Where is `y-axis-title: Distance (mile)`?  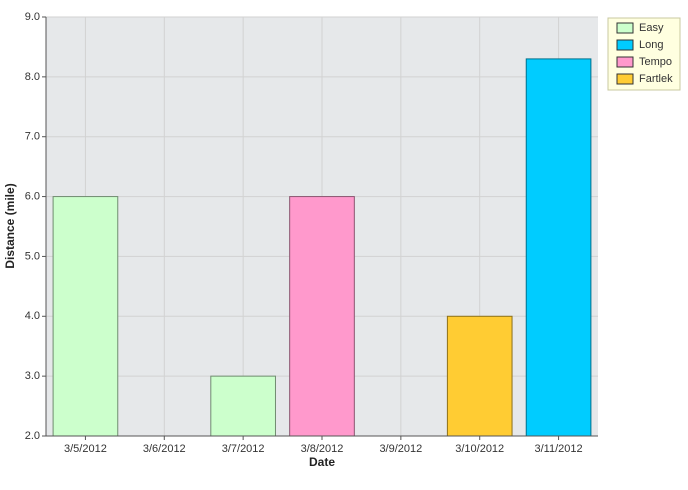
y-axis-title: Distance (mile) is located at coordinates (10, 225).